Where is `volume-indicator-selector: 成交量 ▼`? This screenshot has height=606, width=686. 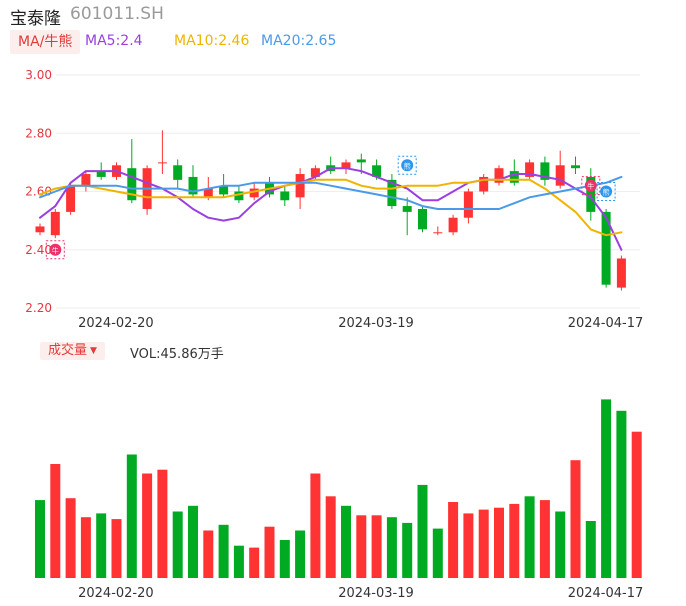 volume-indicator-selector: 成交量 ▼ is located at coordinates (72, 351).